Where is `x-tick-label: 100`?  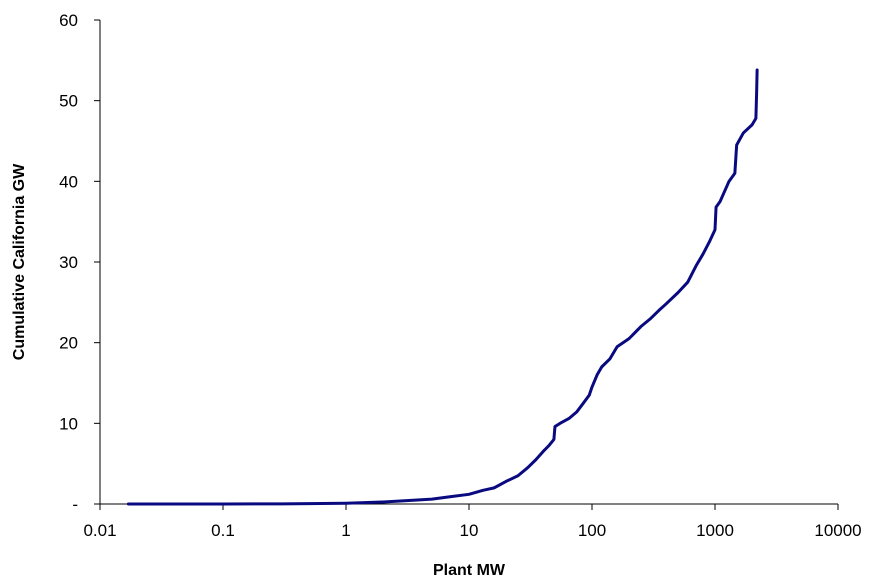
x-tick-label: 100 is located at coordinates (592, 530).